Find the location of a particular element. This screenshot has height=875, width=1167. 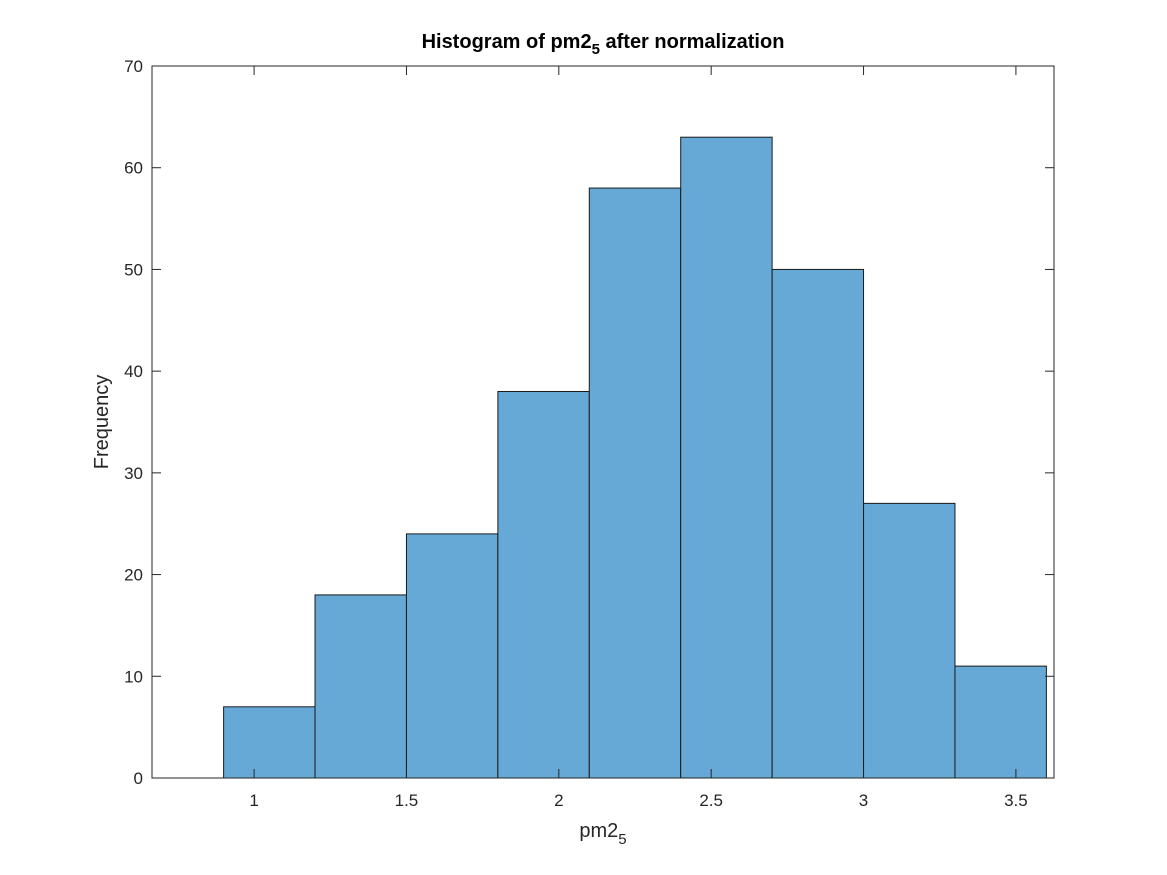

title-subscript: 5 is located at coordinates (596, 49).